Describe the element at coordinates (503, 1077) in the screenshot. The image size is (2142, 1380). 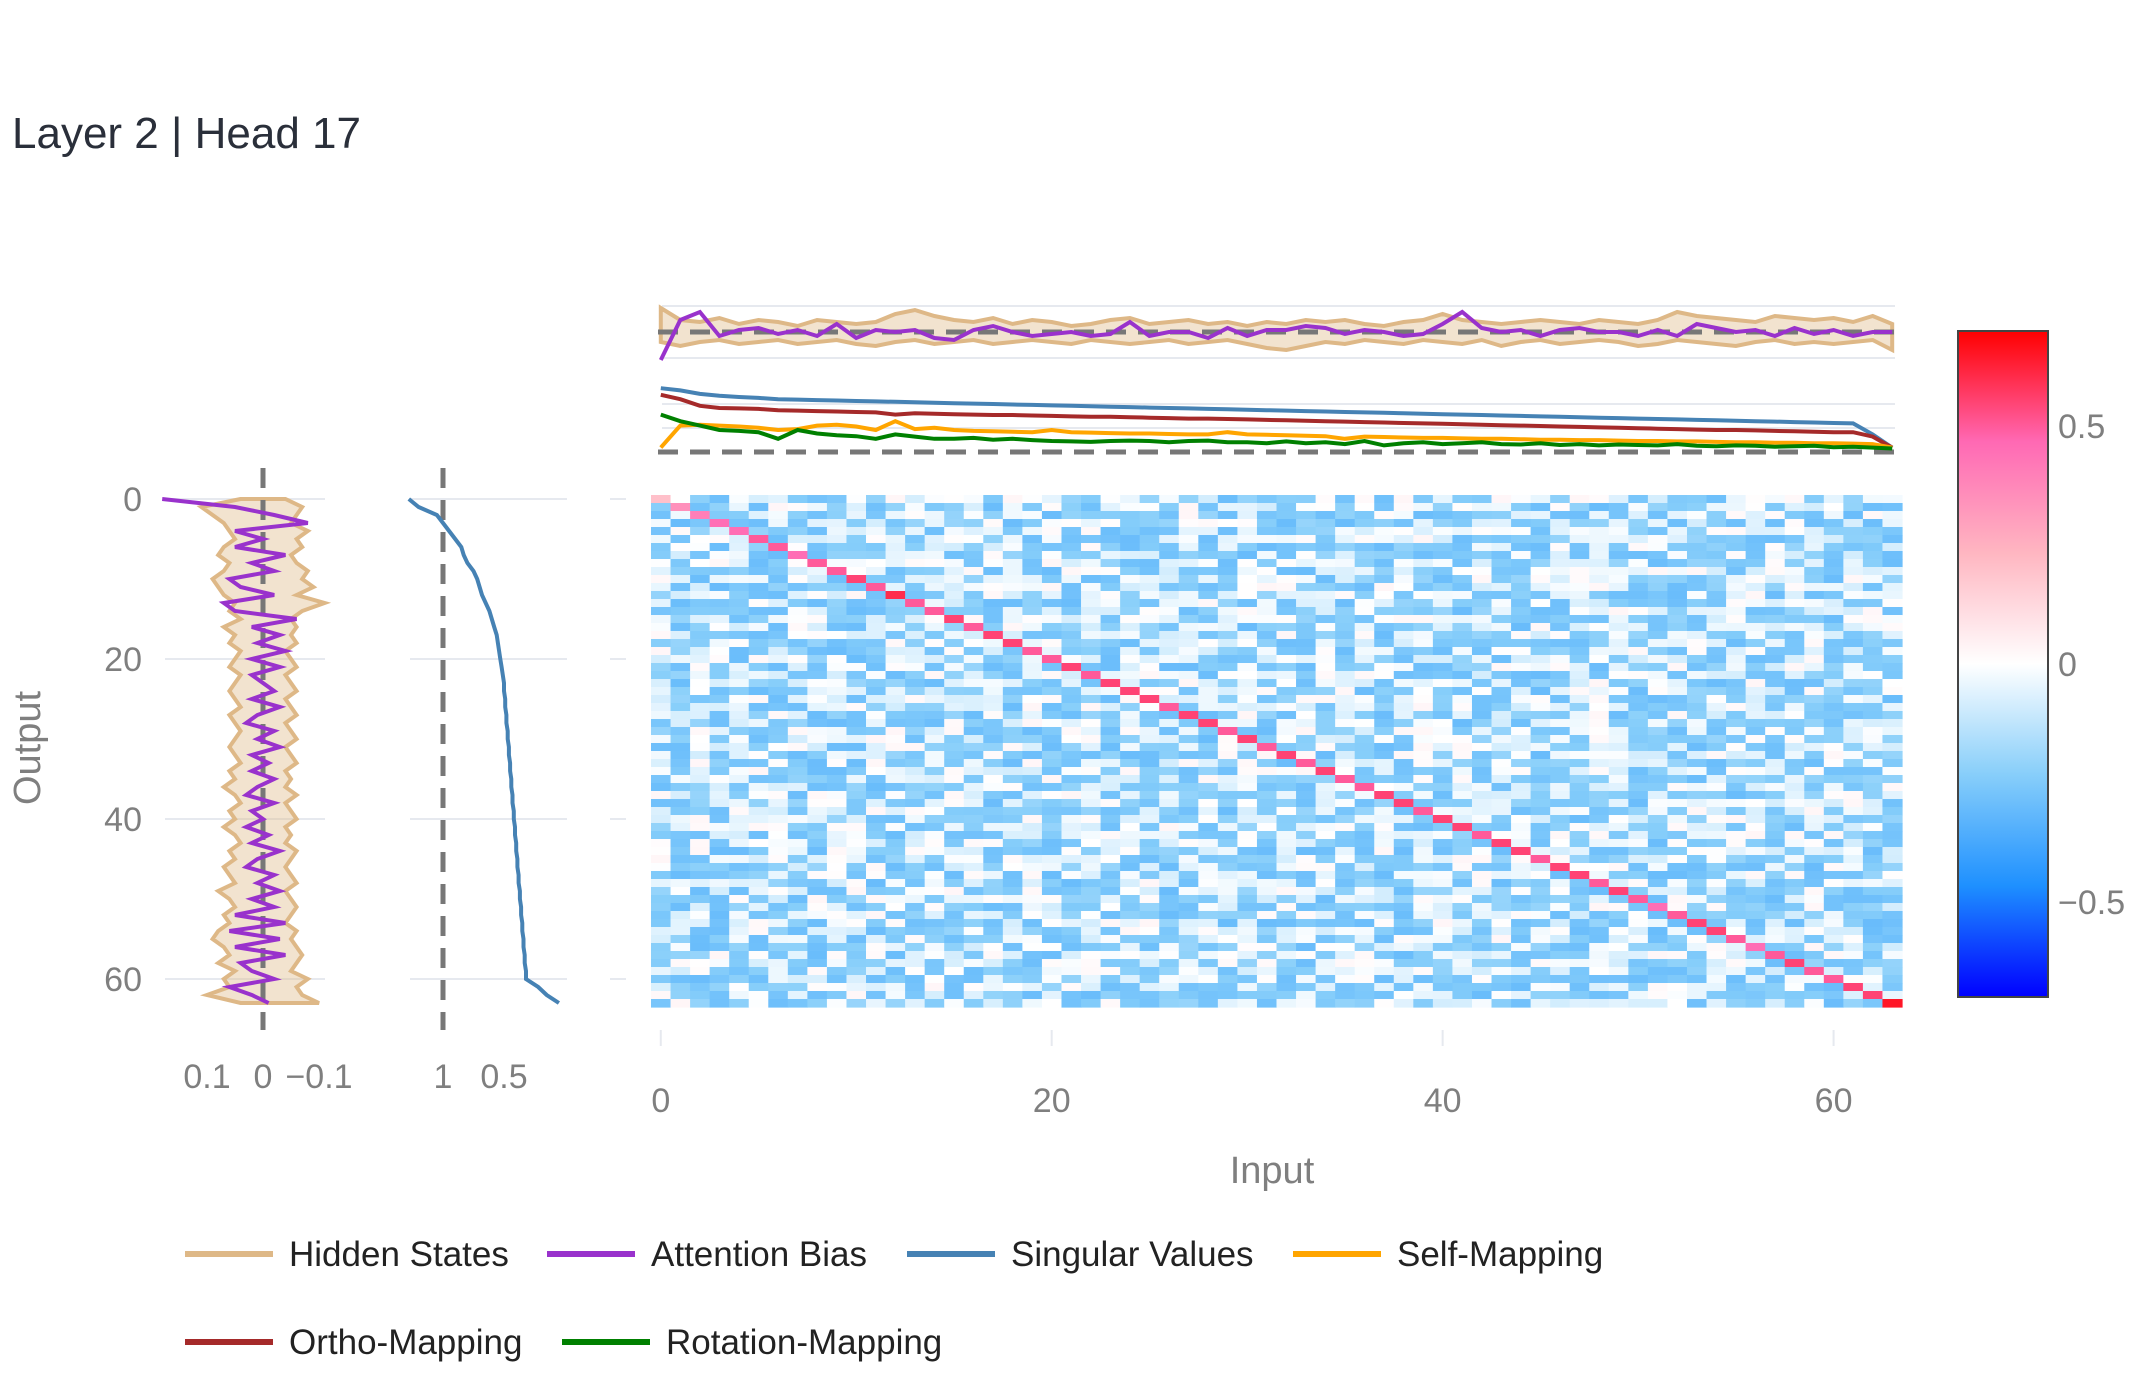
I see `x-tick-label: 0.5` at that location.